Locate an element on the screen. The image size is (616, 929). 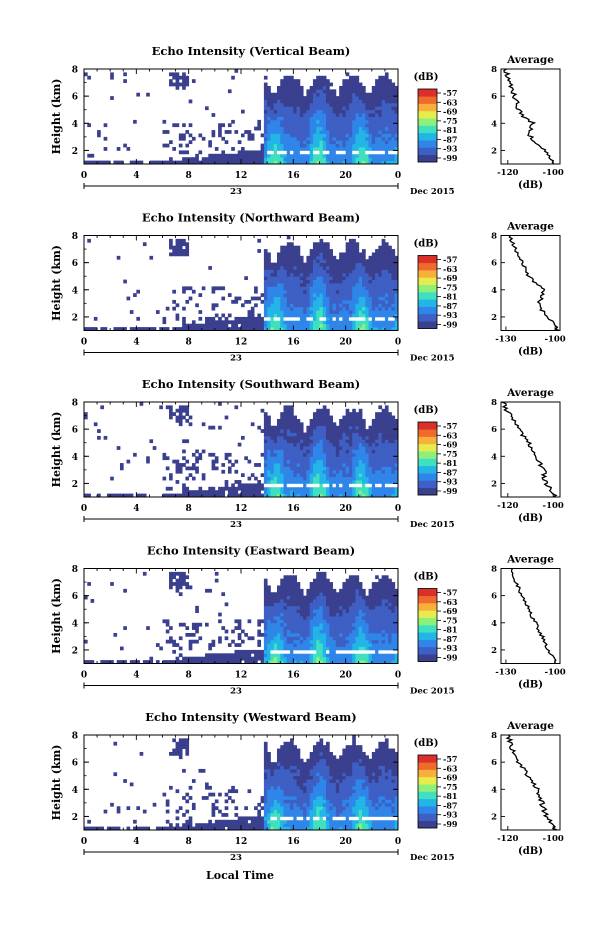
average-profile: Average -130 -100 2 4 6 8 (dB) is located at coordinates (528, 289).